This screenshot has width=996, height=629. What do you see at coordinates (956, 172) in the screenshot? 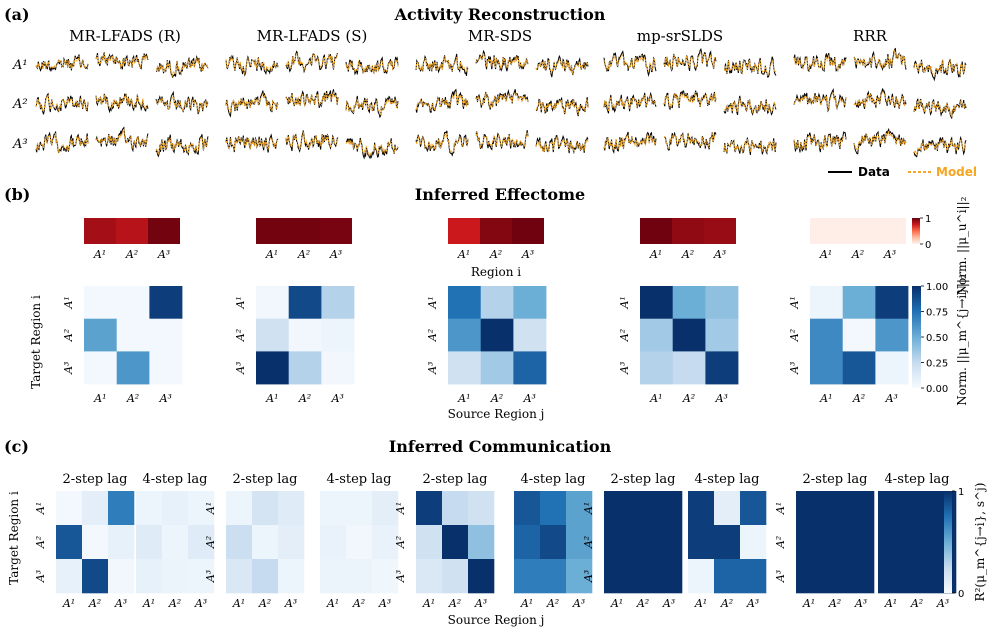
I see `legend-model-label: Model` at bounding box center [956, 172].